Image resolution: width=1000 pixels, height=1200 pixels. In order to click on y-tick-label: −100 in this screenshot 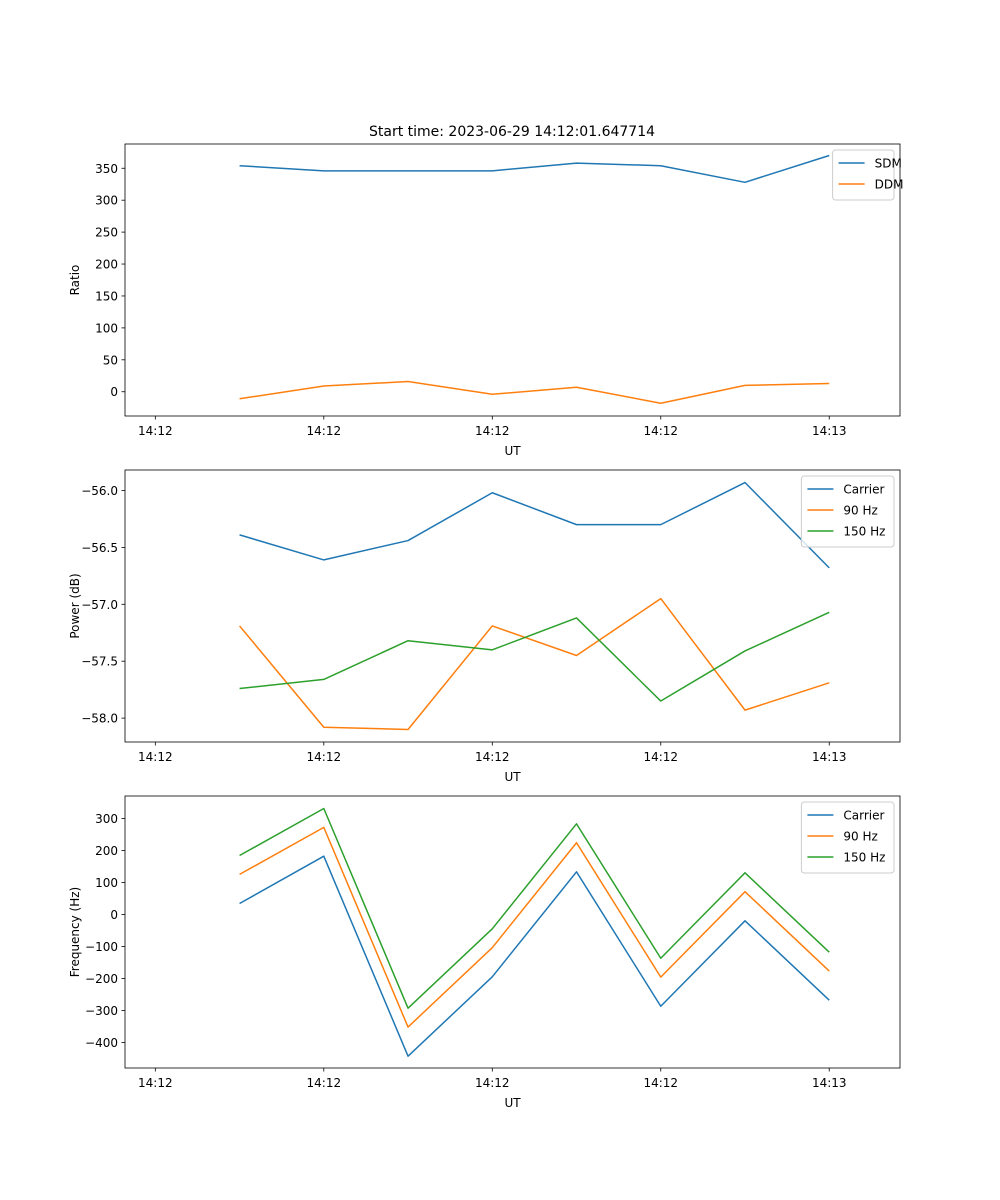, I will do `click(101, 947)`.